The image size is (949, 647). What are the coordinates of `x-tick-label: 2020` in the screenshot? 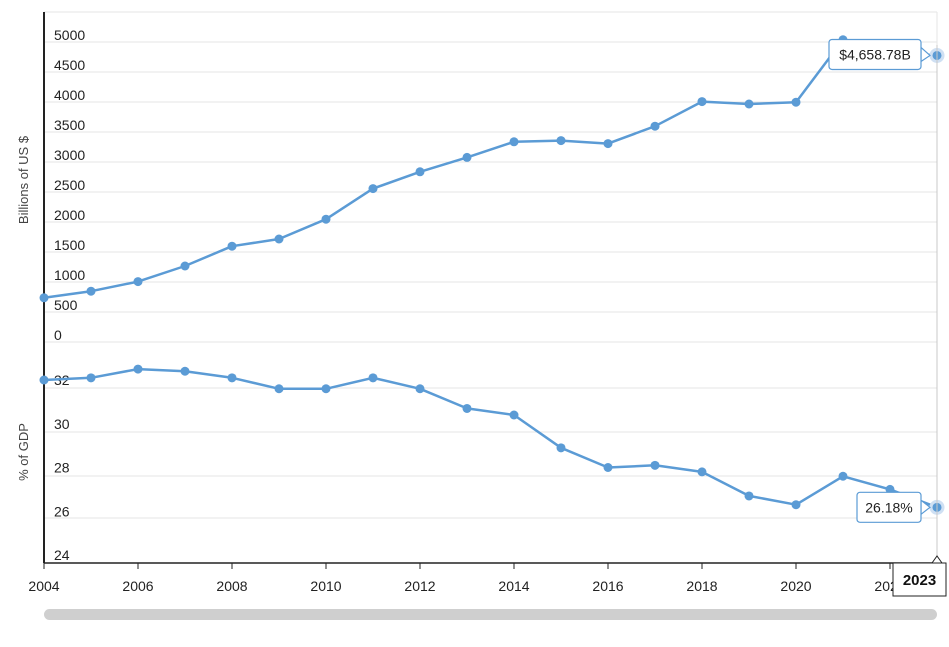 It's located at (795, 586).